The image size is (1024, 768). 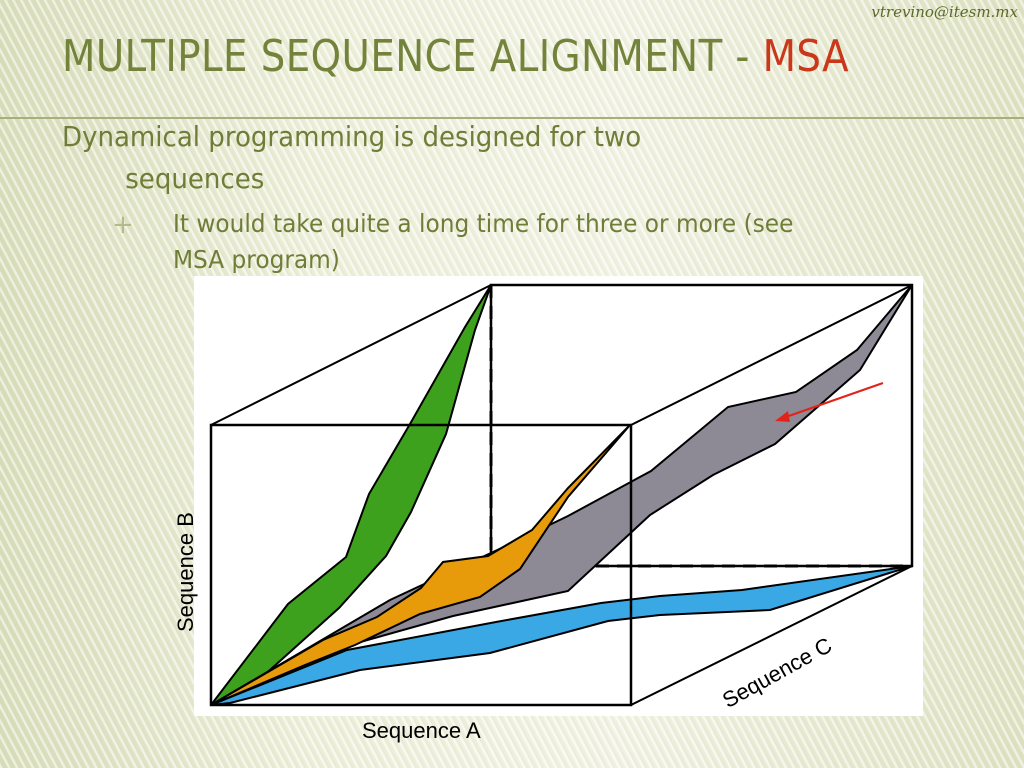 What do you see at coordinates (944, 12) in the screenshot?
I see `author-email: vtrevino@itesm.mx` at bounding box center [944, 12].